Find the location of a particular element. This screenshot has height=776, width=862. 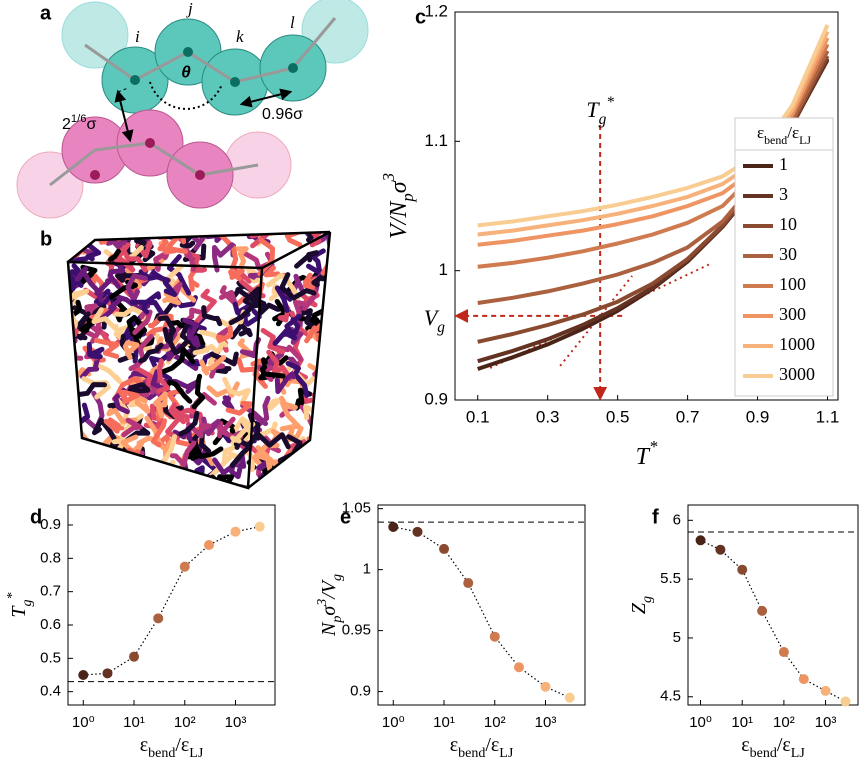

bead-label: k is located at coordinates (240, 36).